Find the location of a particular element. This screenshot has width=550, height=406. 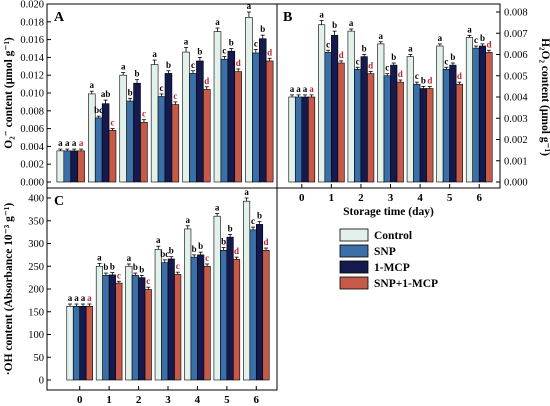

legend-label: 1-MCP is located at coordinates (392, 268).